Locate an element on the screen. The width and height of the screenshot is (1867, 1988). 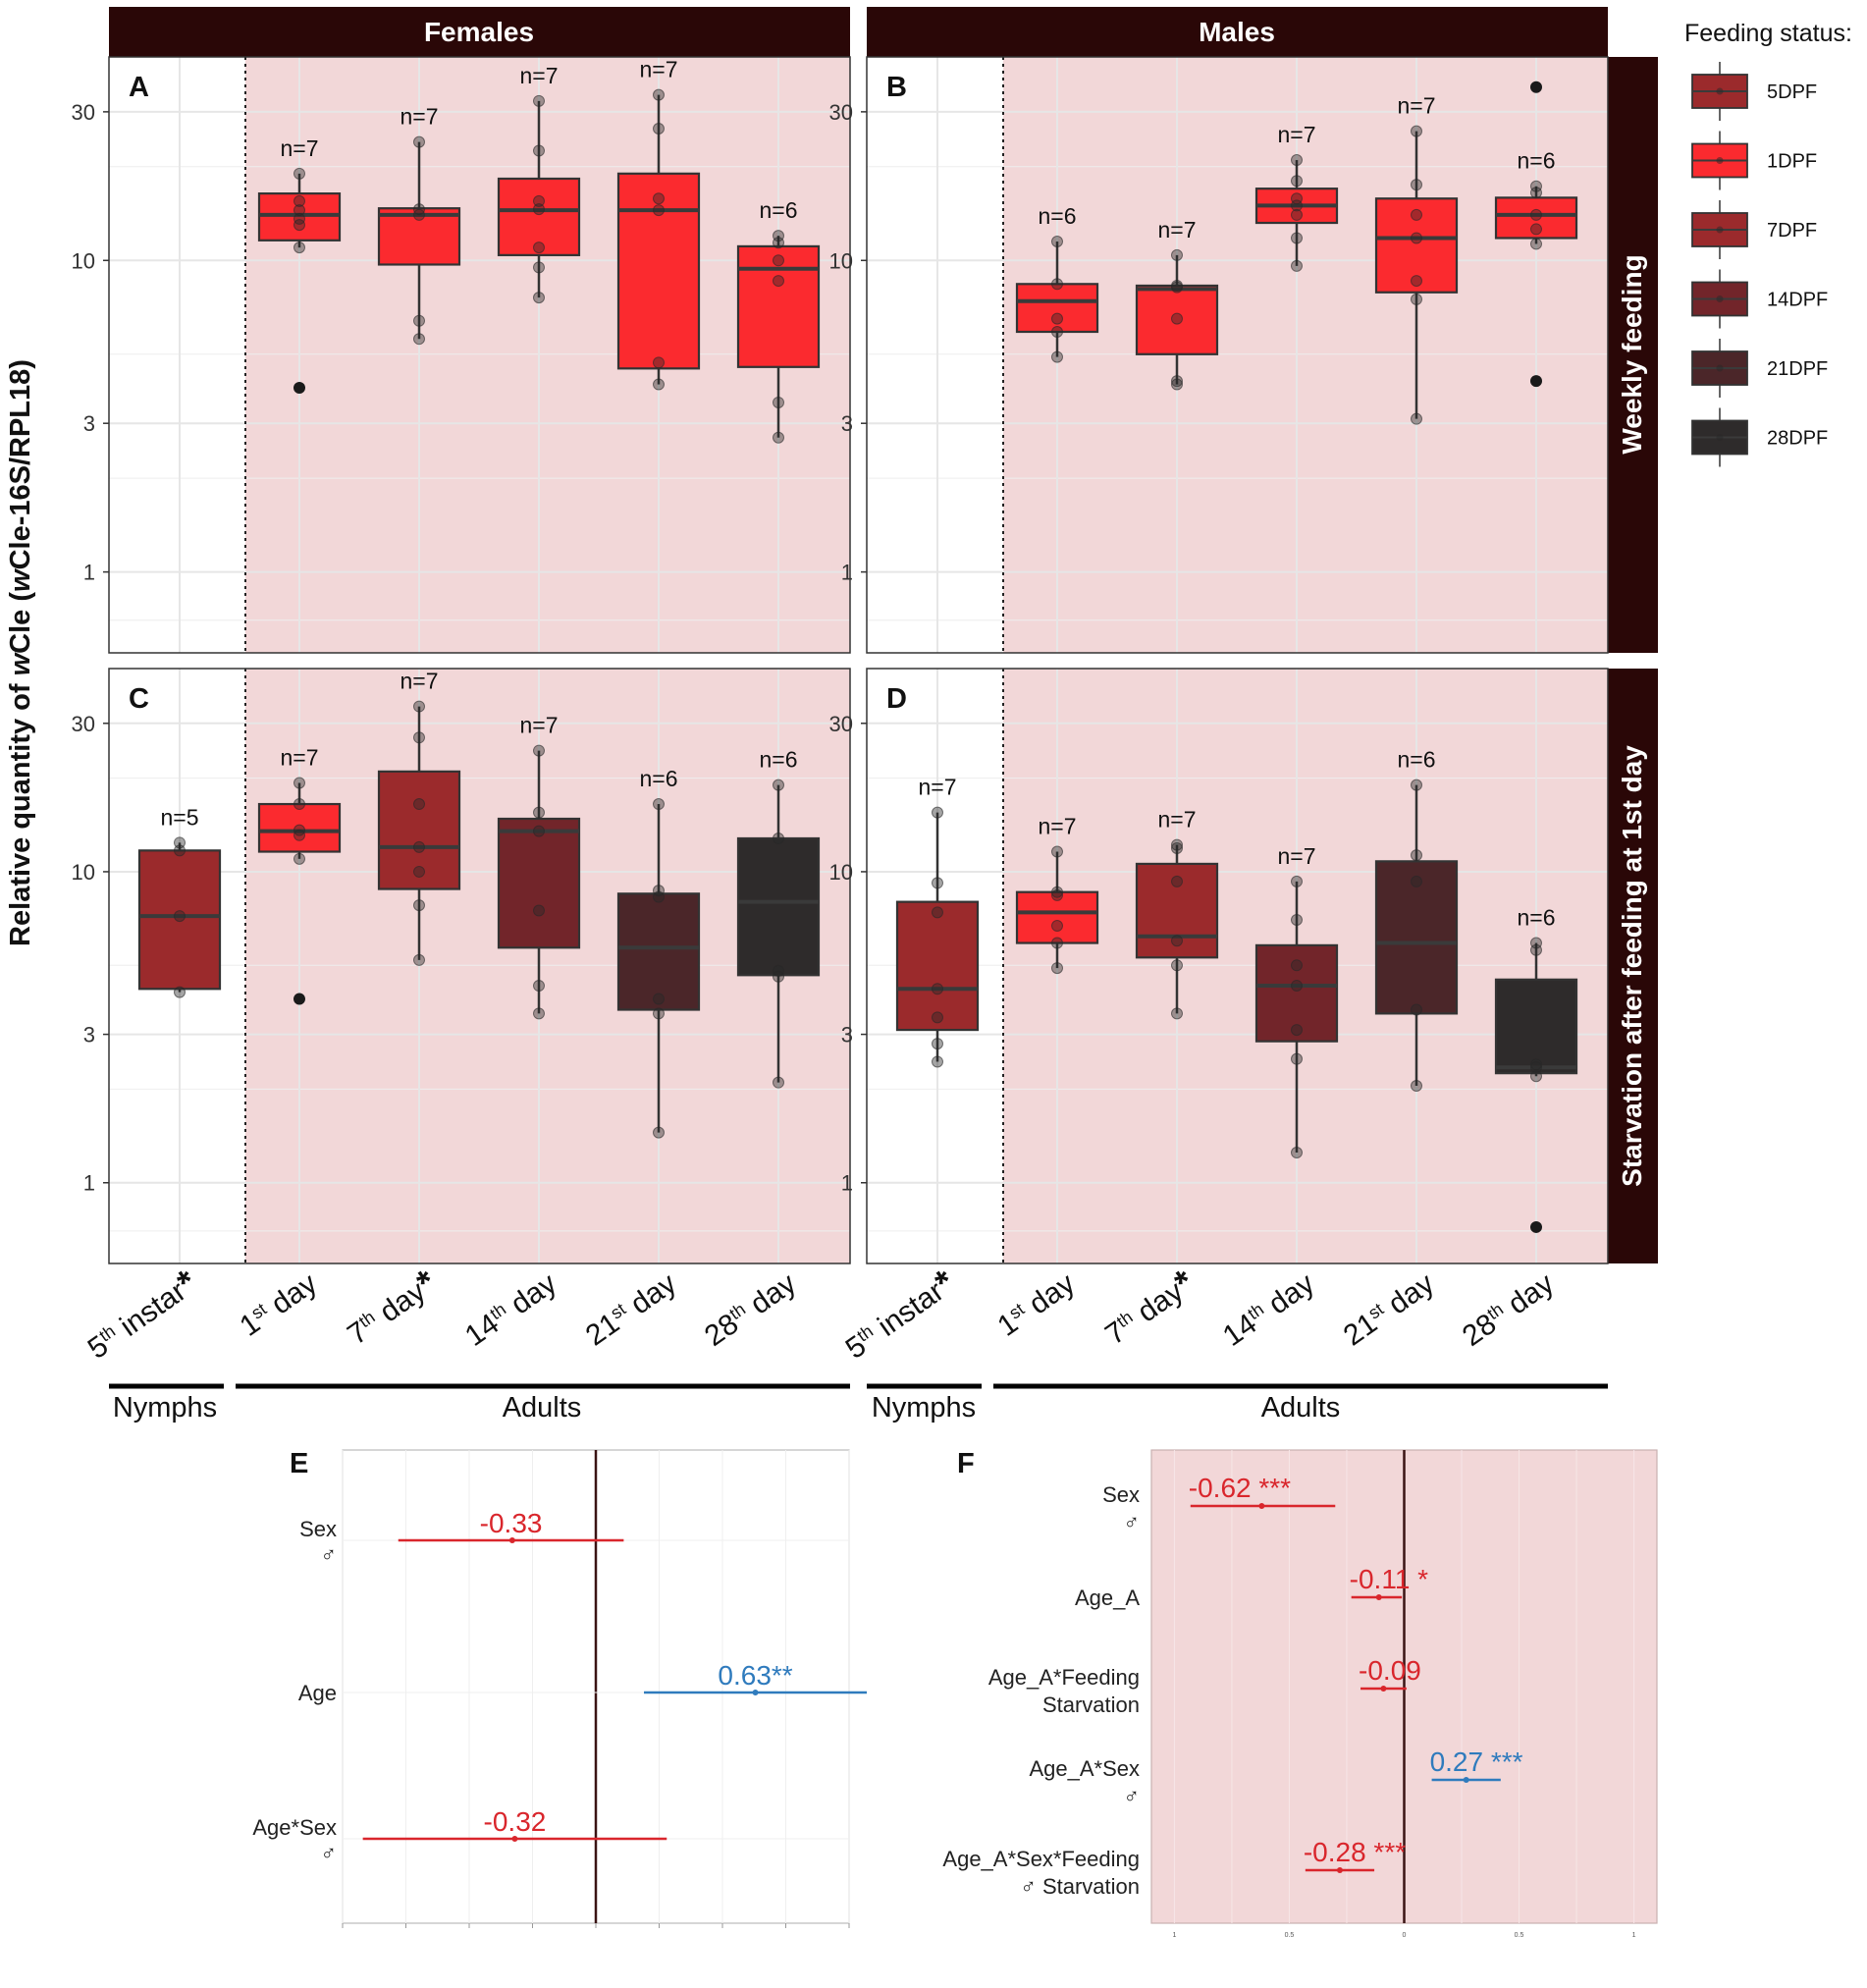
estimate-label: 0.27 *** is located at coordinates (1476, 1761).